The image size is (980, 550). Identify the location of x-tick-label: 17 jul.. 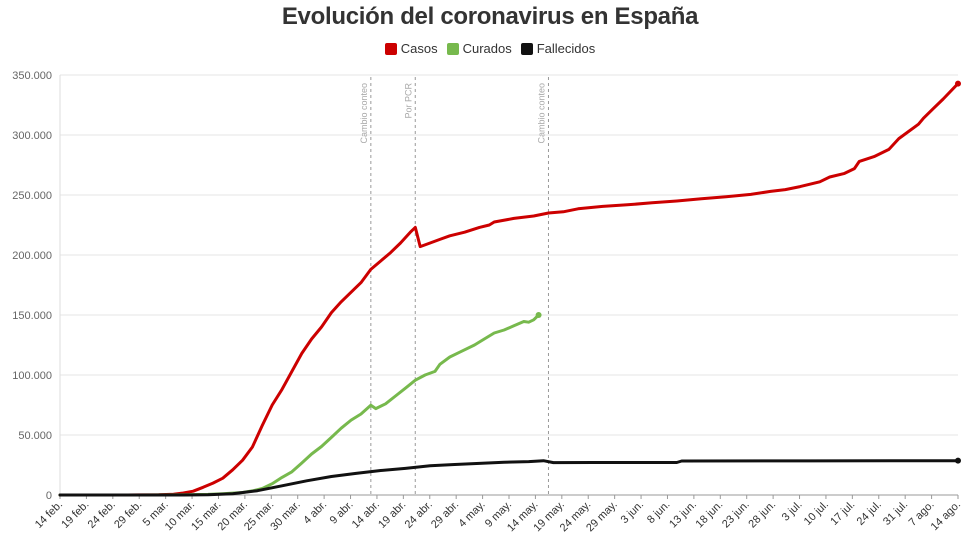
(842, 513).